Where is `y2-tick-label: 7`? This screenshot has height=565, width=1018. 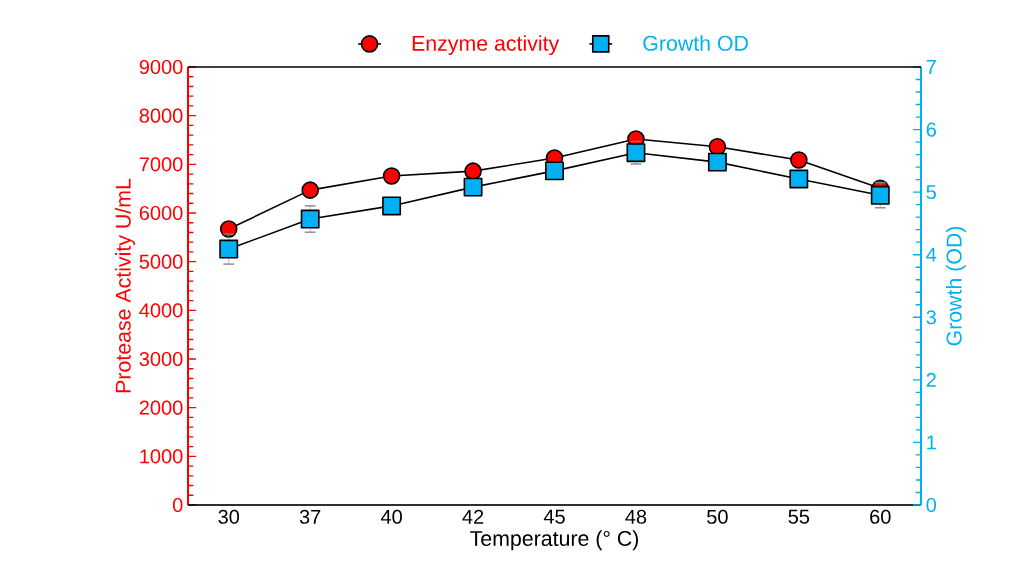 y2-tick-label: 7 is located at coordinates (931, 67).